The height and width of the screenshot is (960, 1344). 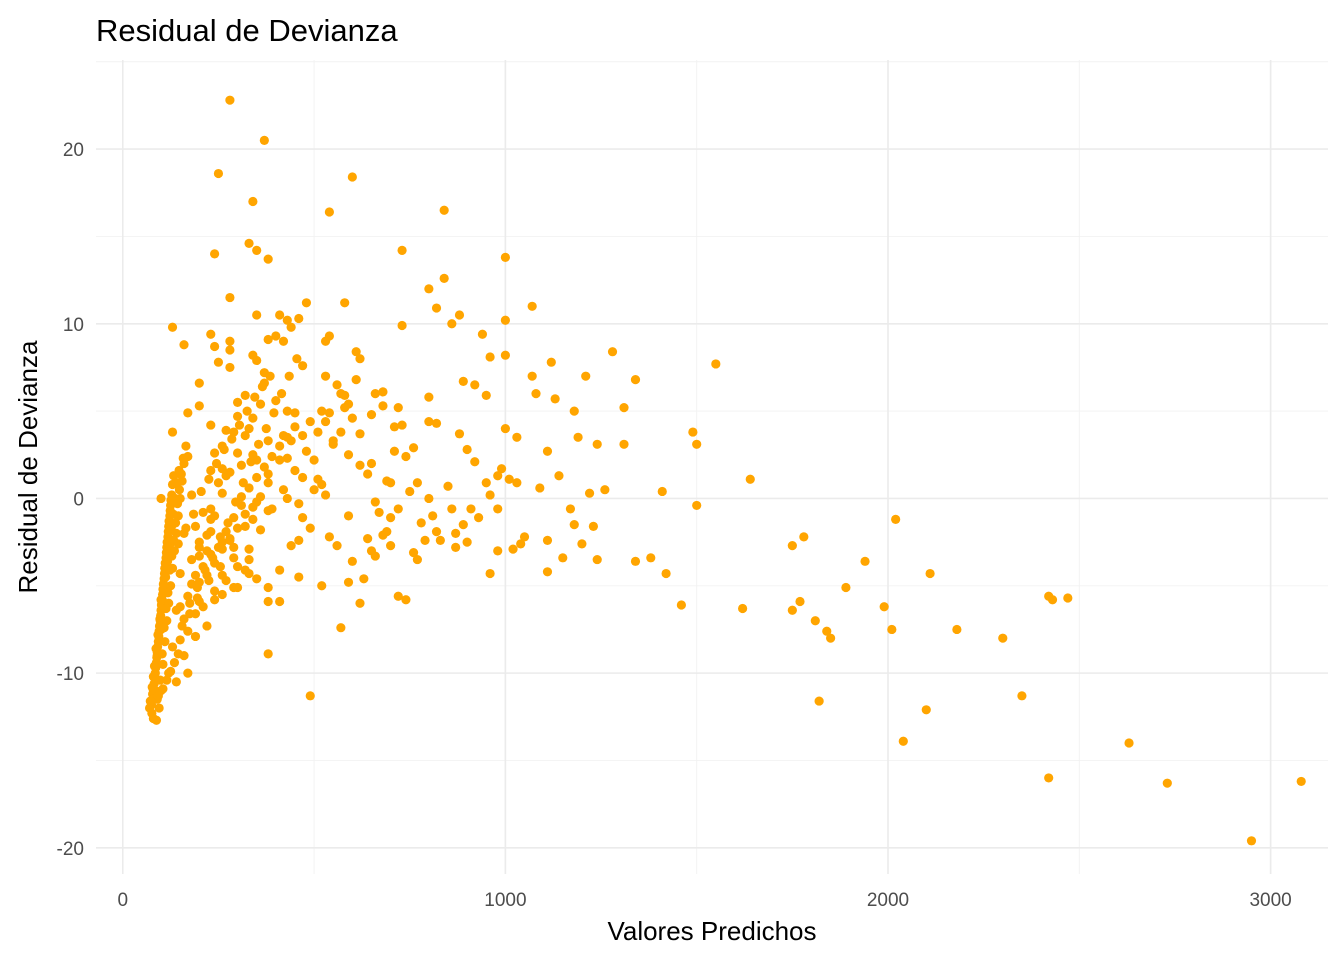 I want to click on x-axis-title: Valores Predichos, so click(x=711, y=931).